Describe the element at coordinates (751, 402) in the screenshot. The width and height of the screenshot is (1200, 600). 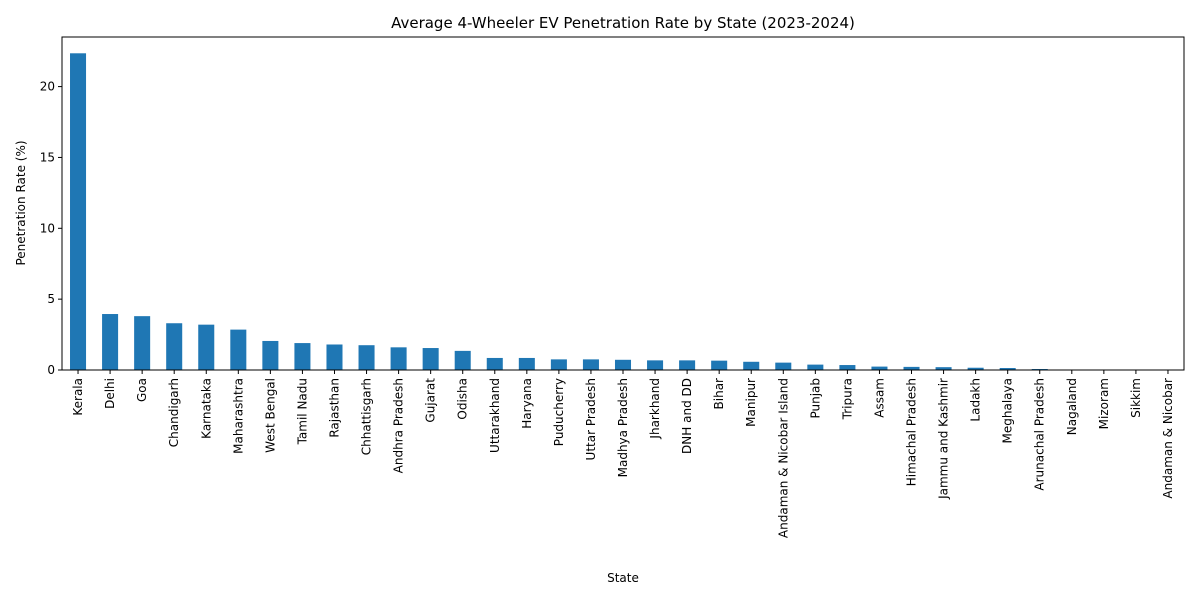
I see `x-tick-label: Manipur` at that location.